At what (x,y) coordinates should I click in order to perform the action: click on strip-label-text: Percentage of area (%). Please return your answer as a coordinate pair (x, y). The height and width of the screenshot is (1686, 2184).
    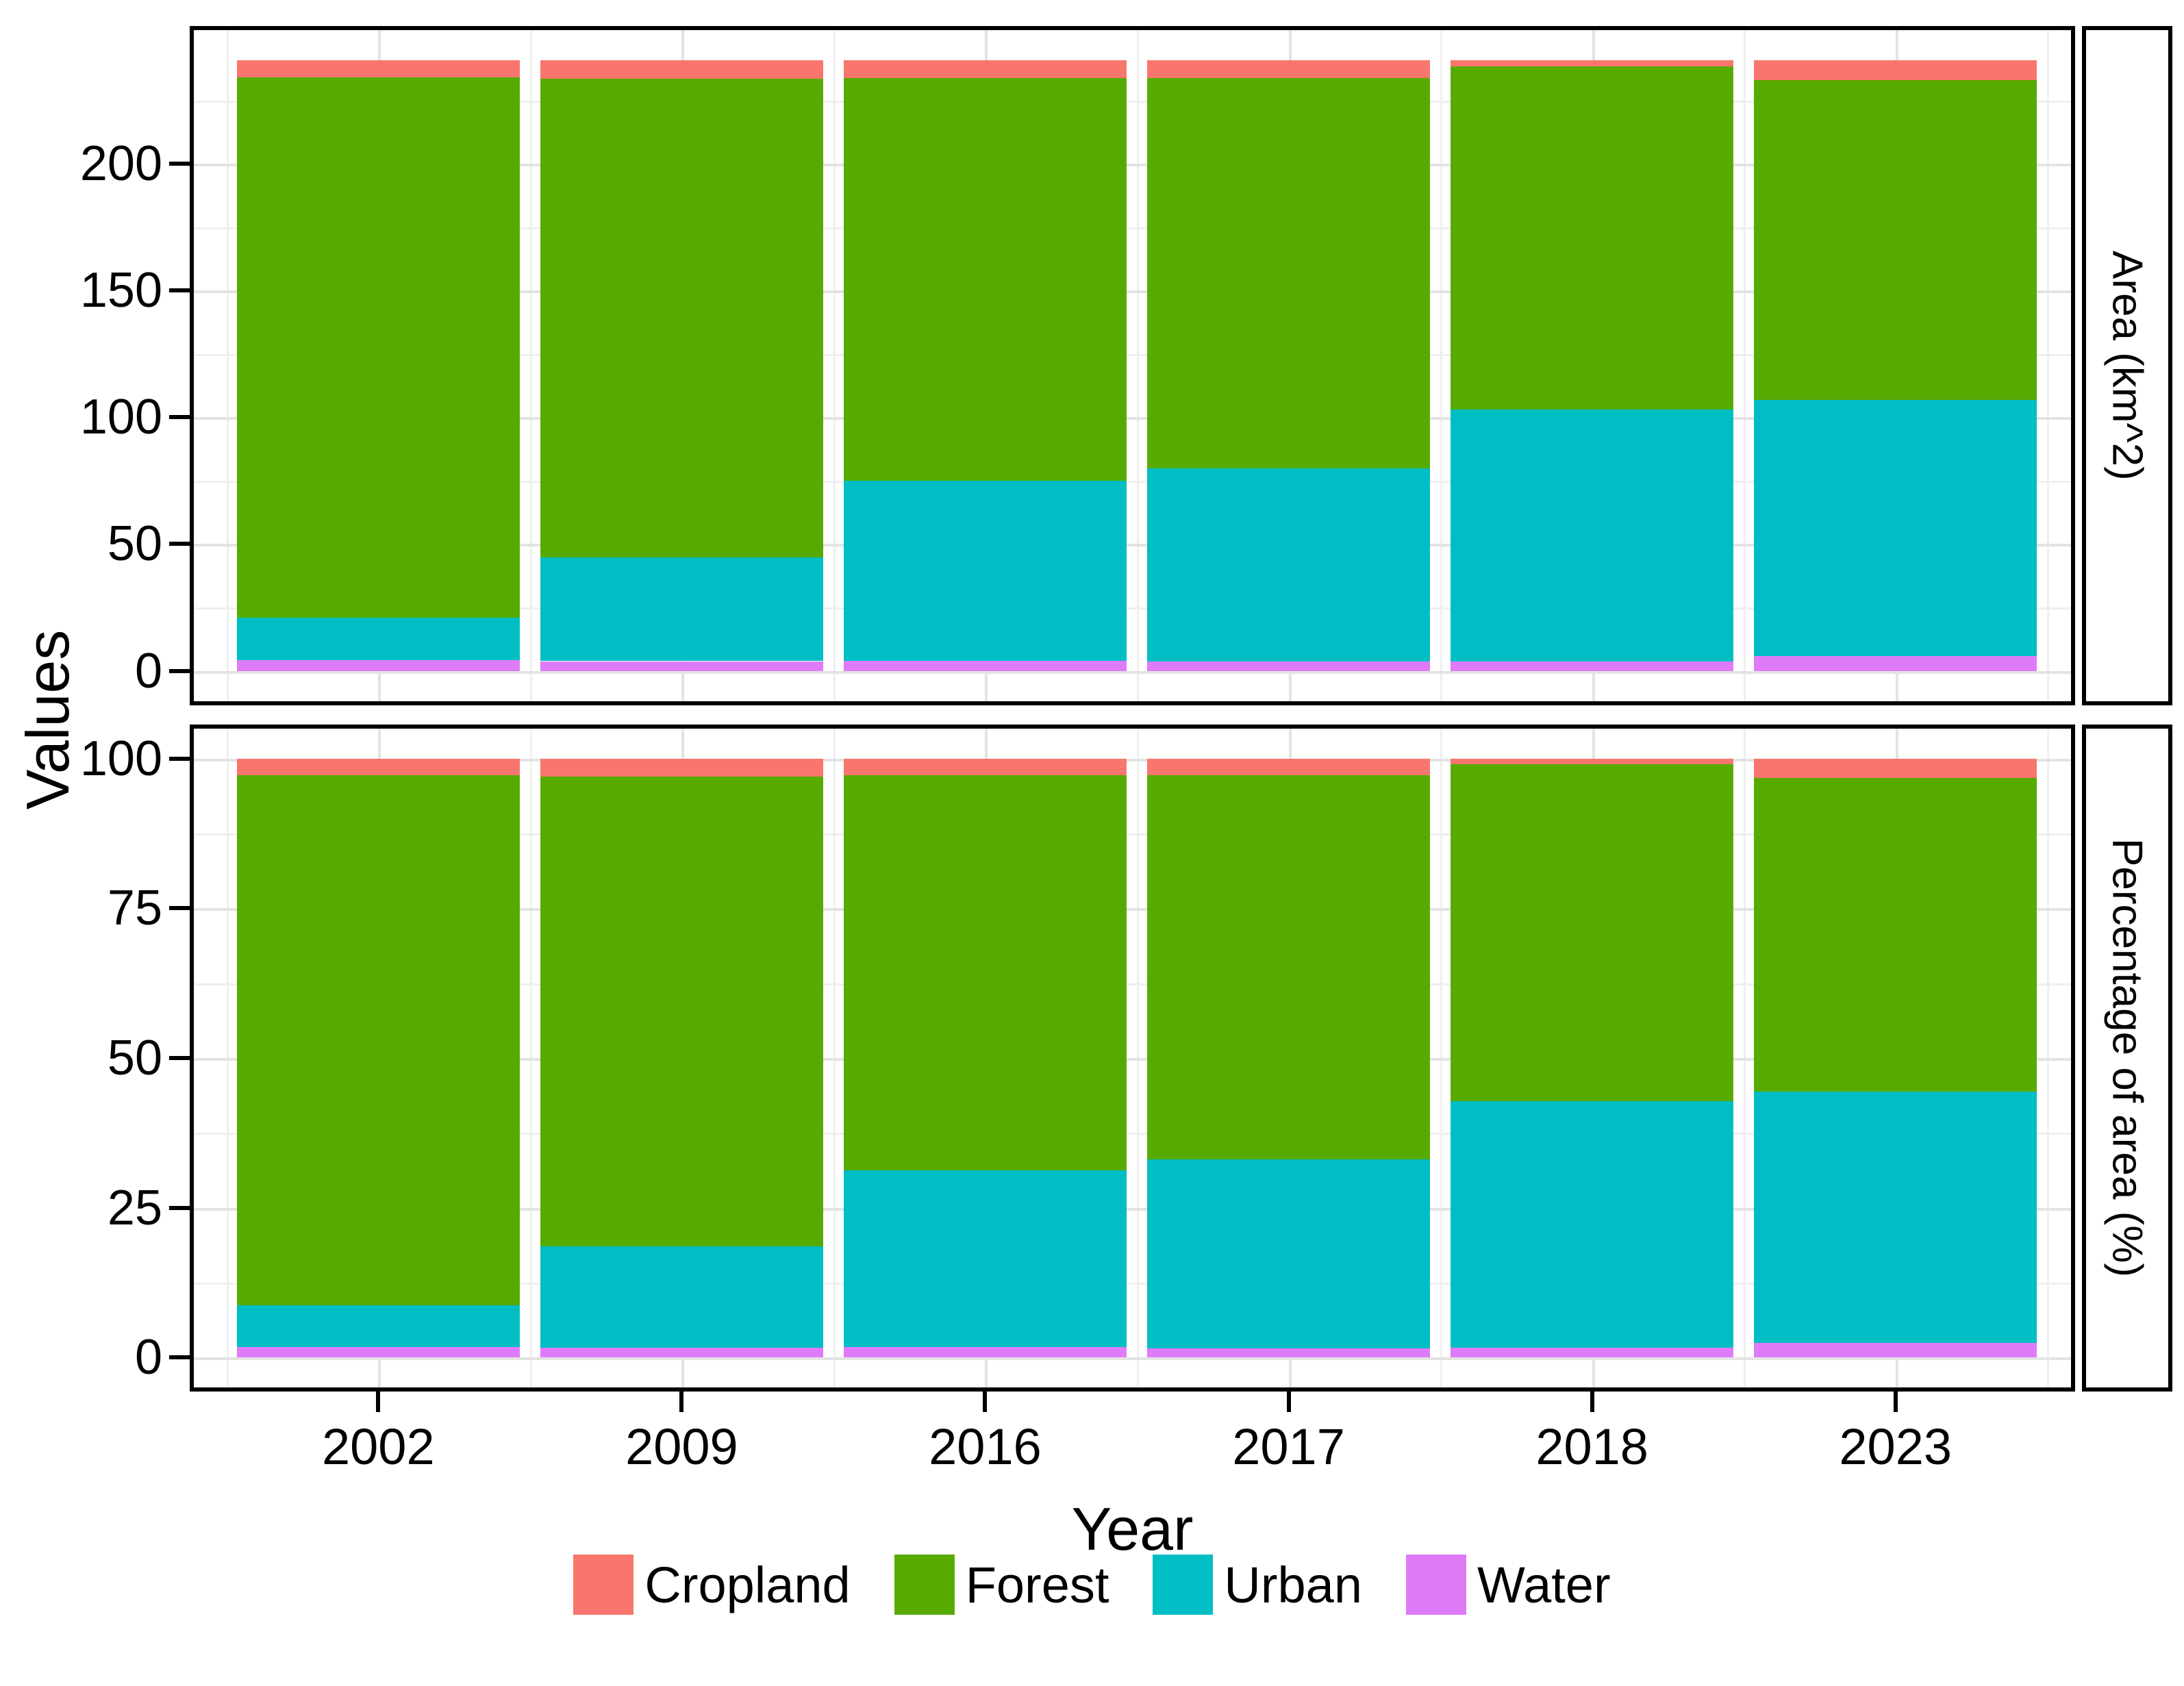
    Looking at the image, I should click on (2127, 1058).